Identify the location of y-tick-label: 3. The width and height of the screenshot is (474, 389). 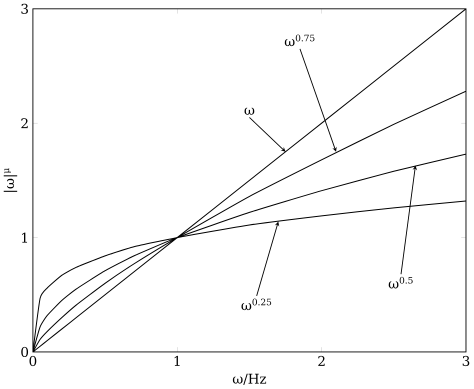
(24, 9).